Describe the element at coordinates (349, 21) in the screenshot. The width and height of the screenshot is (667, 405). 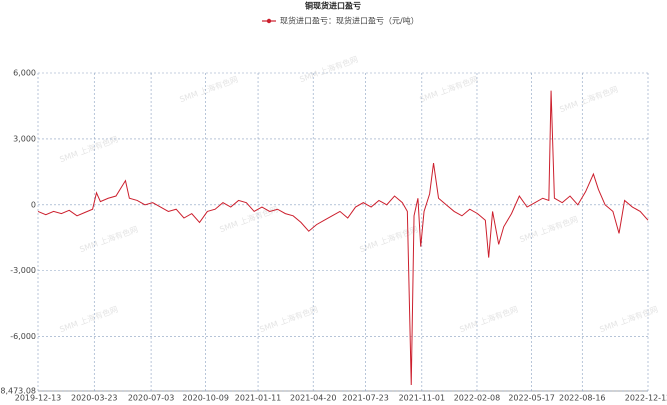
I see `legend-label: 现货进口盈亏：现货进口盈亏（元/吨）` at that location.